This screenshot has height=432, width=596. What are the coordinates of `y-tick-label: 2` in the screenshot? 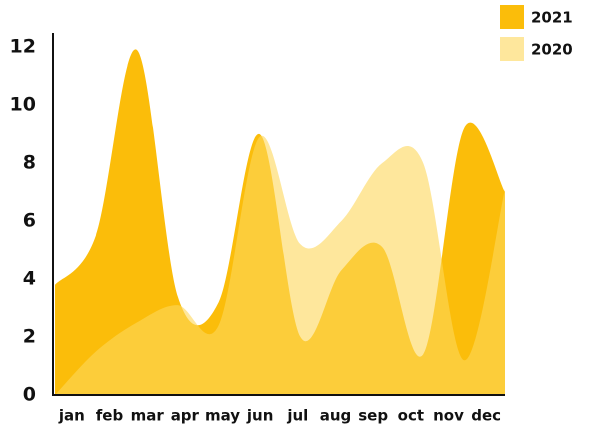 It's located at (29, 337).